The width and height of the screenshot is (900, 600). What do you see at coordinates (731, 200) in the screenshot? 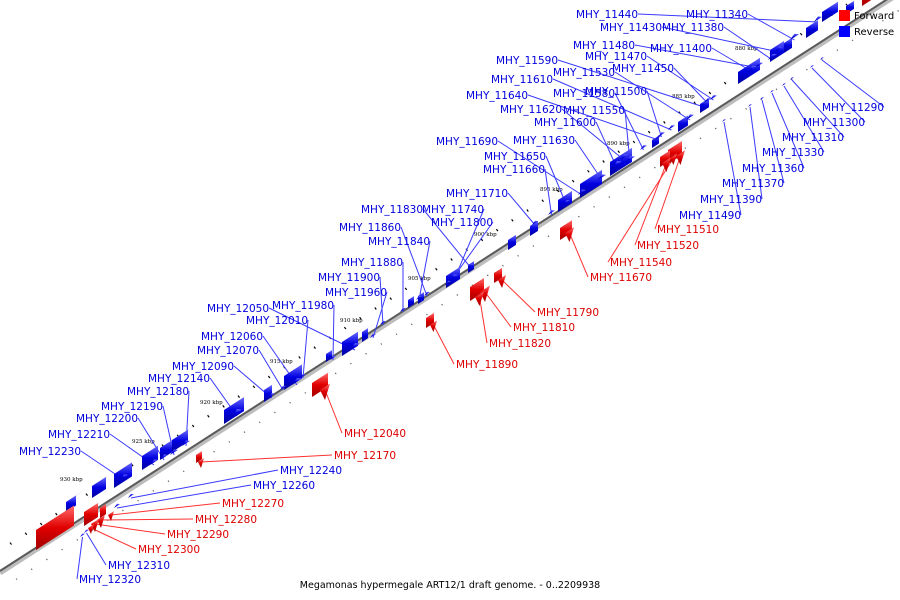
I see `gene-label-mhy_11390: MHY_11390` at bounding box center [731, 200].